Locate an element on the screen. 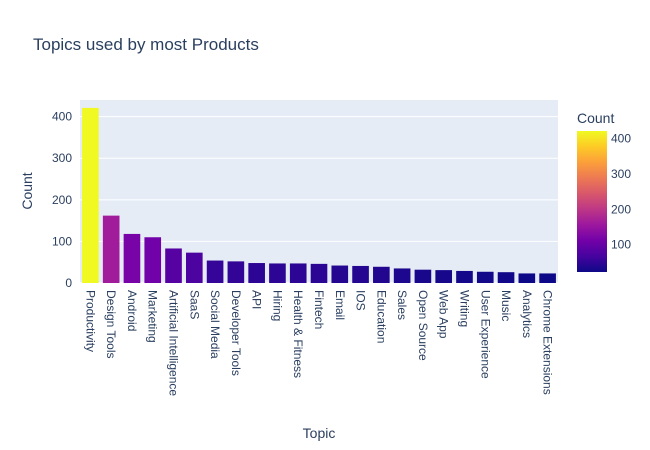 The image size is (650, 450). x-tick-label: User Experience is located at coordinates (485, 334).